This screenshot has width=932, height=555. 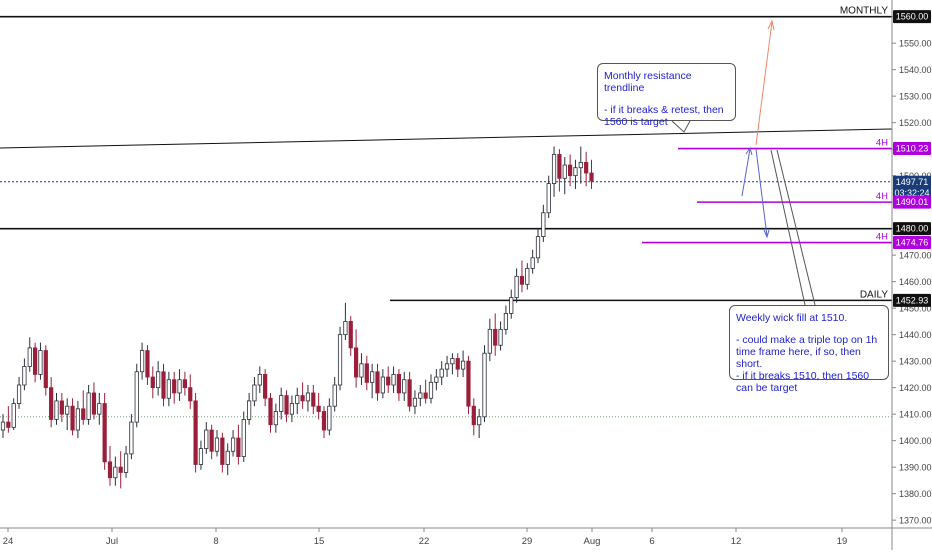 I want to click on projection-up-arrowhead, so click(x=749, y=151).